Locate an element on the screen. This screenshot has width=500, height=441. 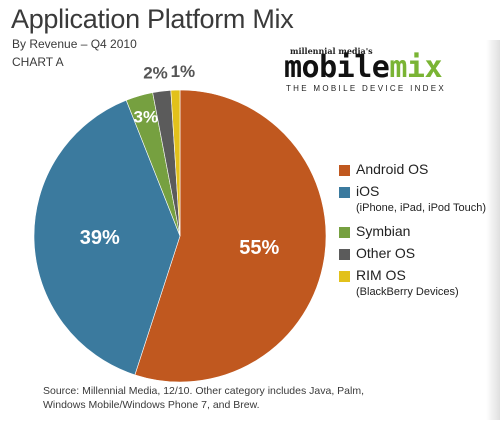
legend-swatch-android is located at coordinates (344, 170).